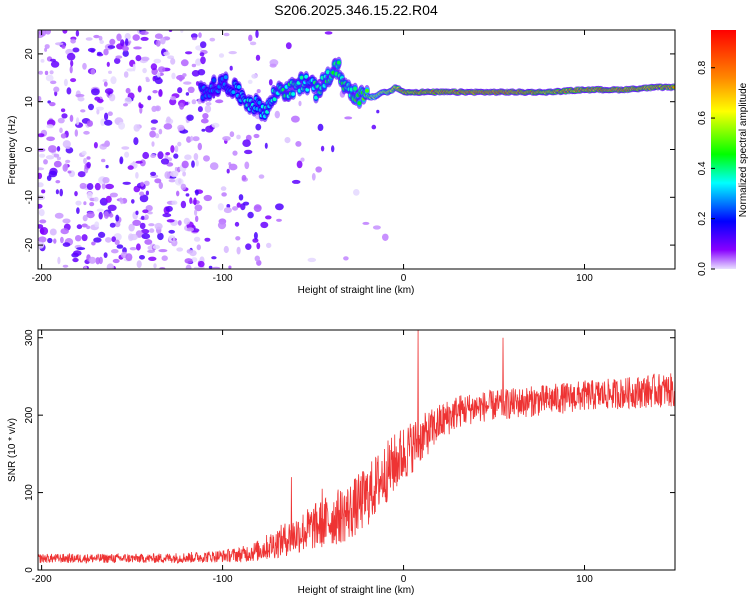 The image size is (750, 600). I want to click on x-tick-label: 100, so click(584, 278).